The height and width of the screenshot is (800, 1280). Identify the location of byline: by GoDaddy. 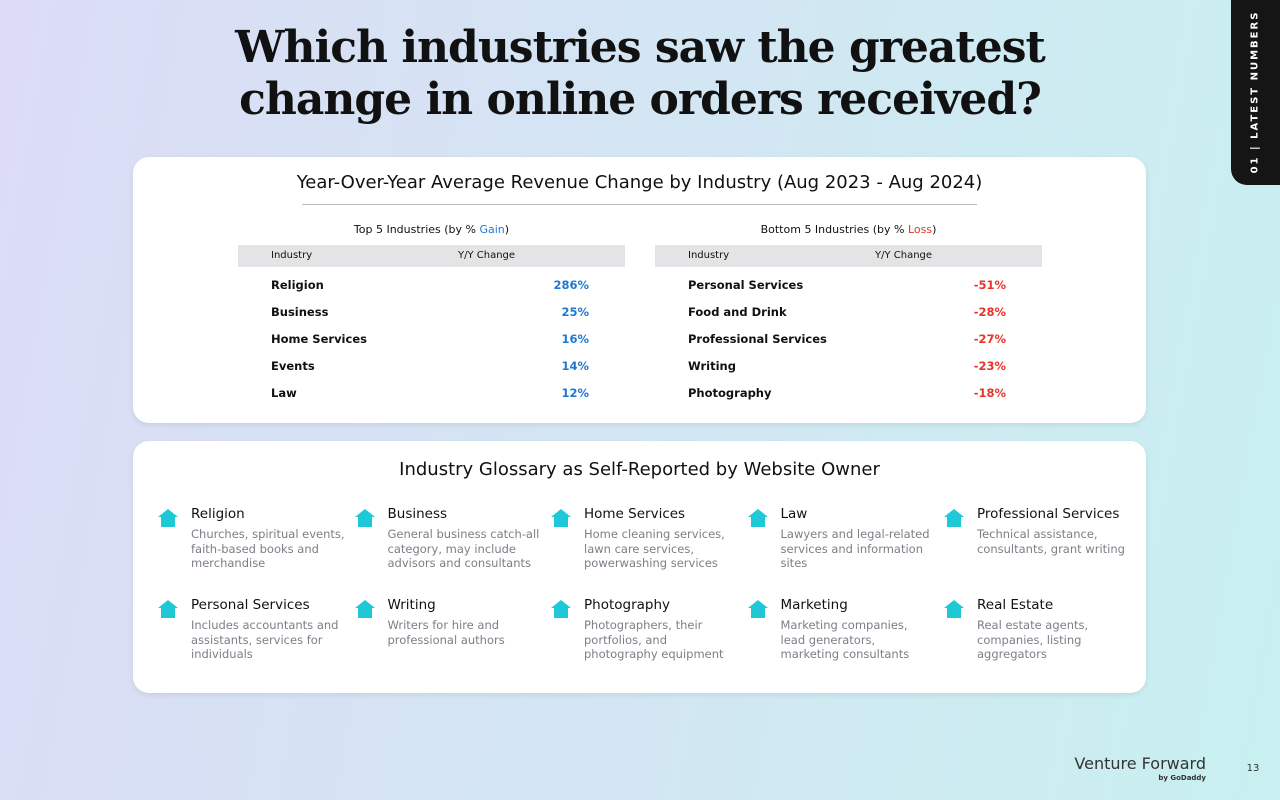
(1182, 778).